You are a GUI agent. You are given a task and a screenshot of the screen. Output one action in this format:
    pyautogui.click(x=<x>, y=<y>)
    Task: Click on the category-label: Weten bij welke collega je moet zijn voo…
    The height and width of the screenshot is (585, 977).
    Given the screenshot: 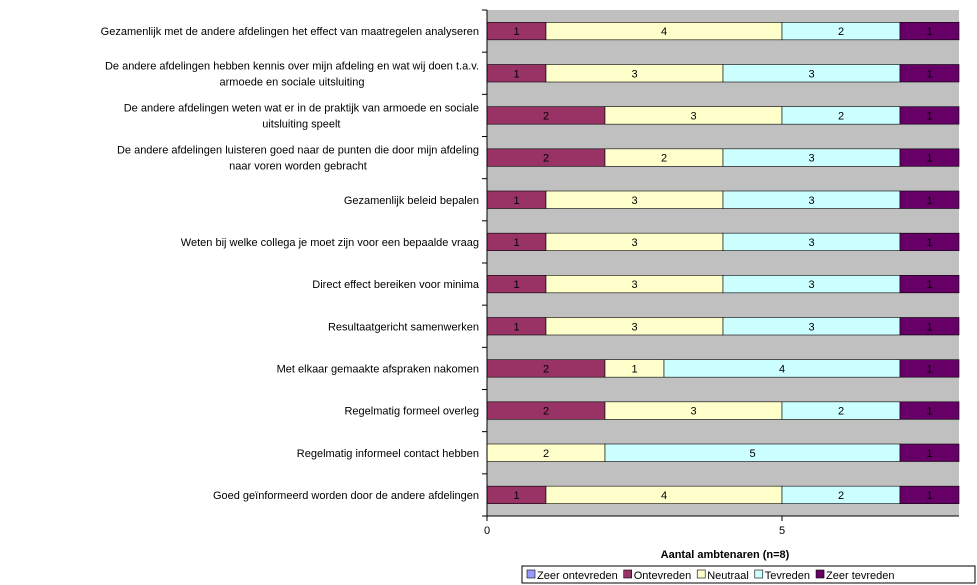 What is the action you would take?
    pyautogui.click(x=330, y=243)
    